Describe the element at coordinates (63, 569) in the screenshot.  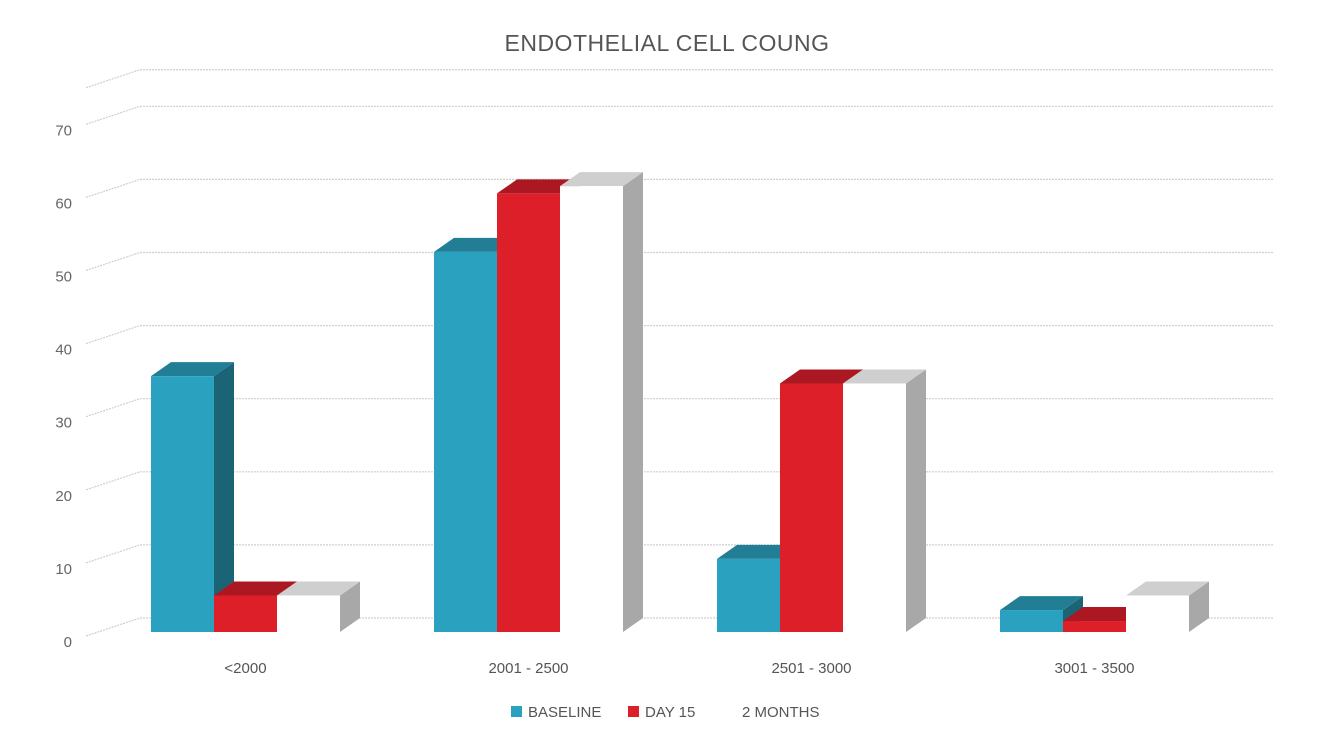
I see `y-tick-label: 10` at that location.